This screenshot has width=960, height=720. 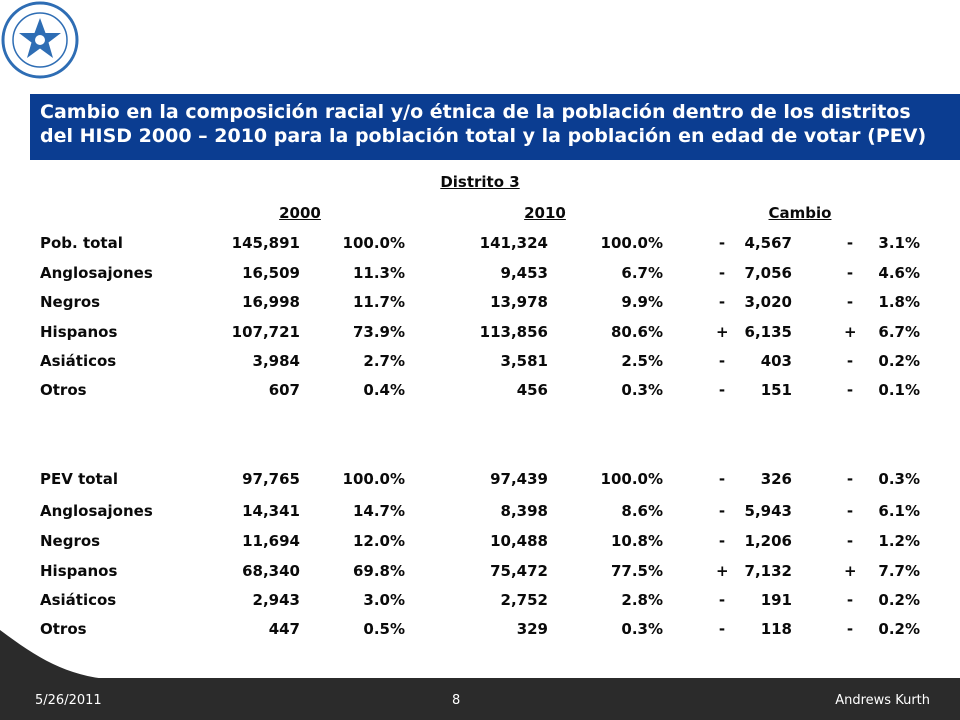 I want to click on count-2000: 145,891, so click(x=265, y=243).